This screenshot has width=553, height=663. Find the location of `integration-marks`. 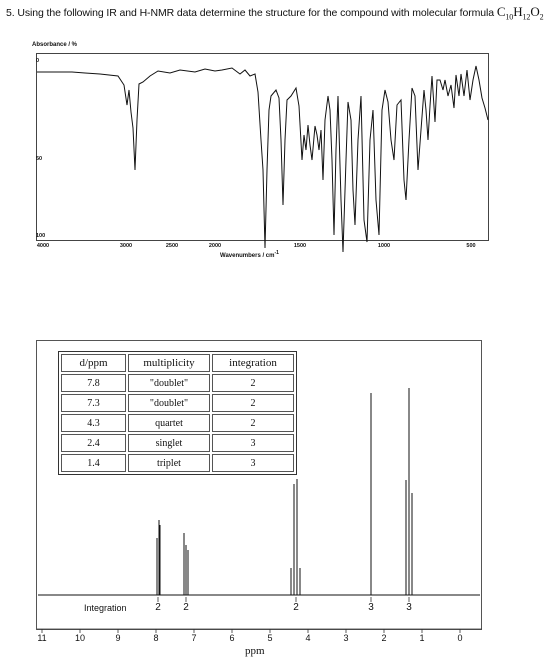

integration-marks is located at coordinates (283, 599).